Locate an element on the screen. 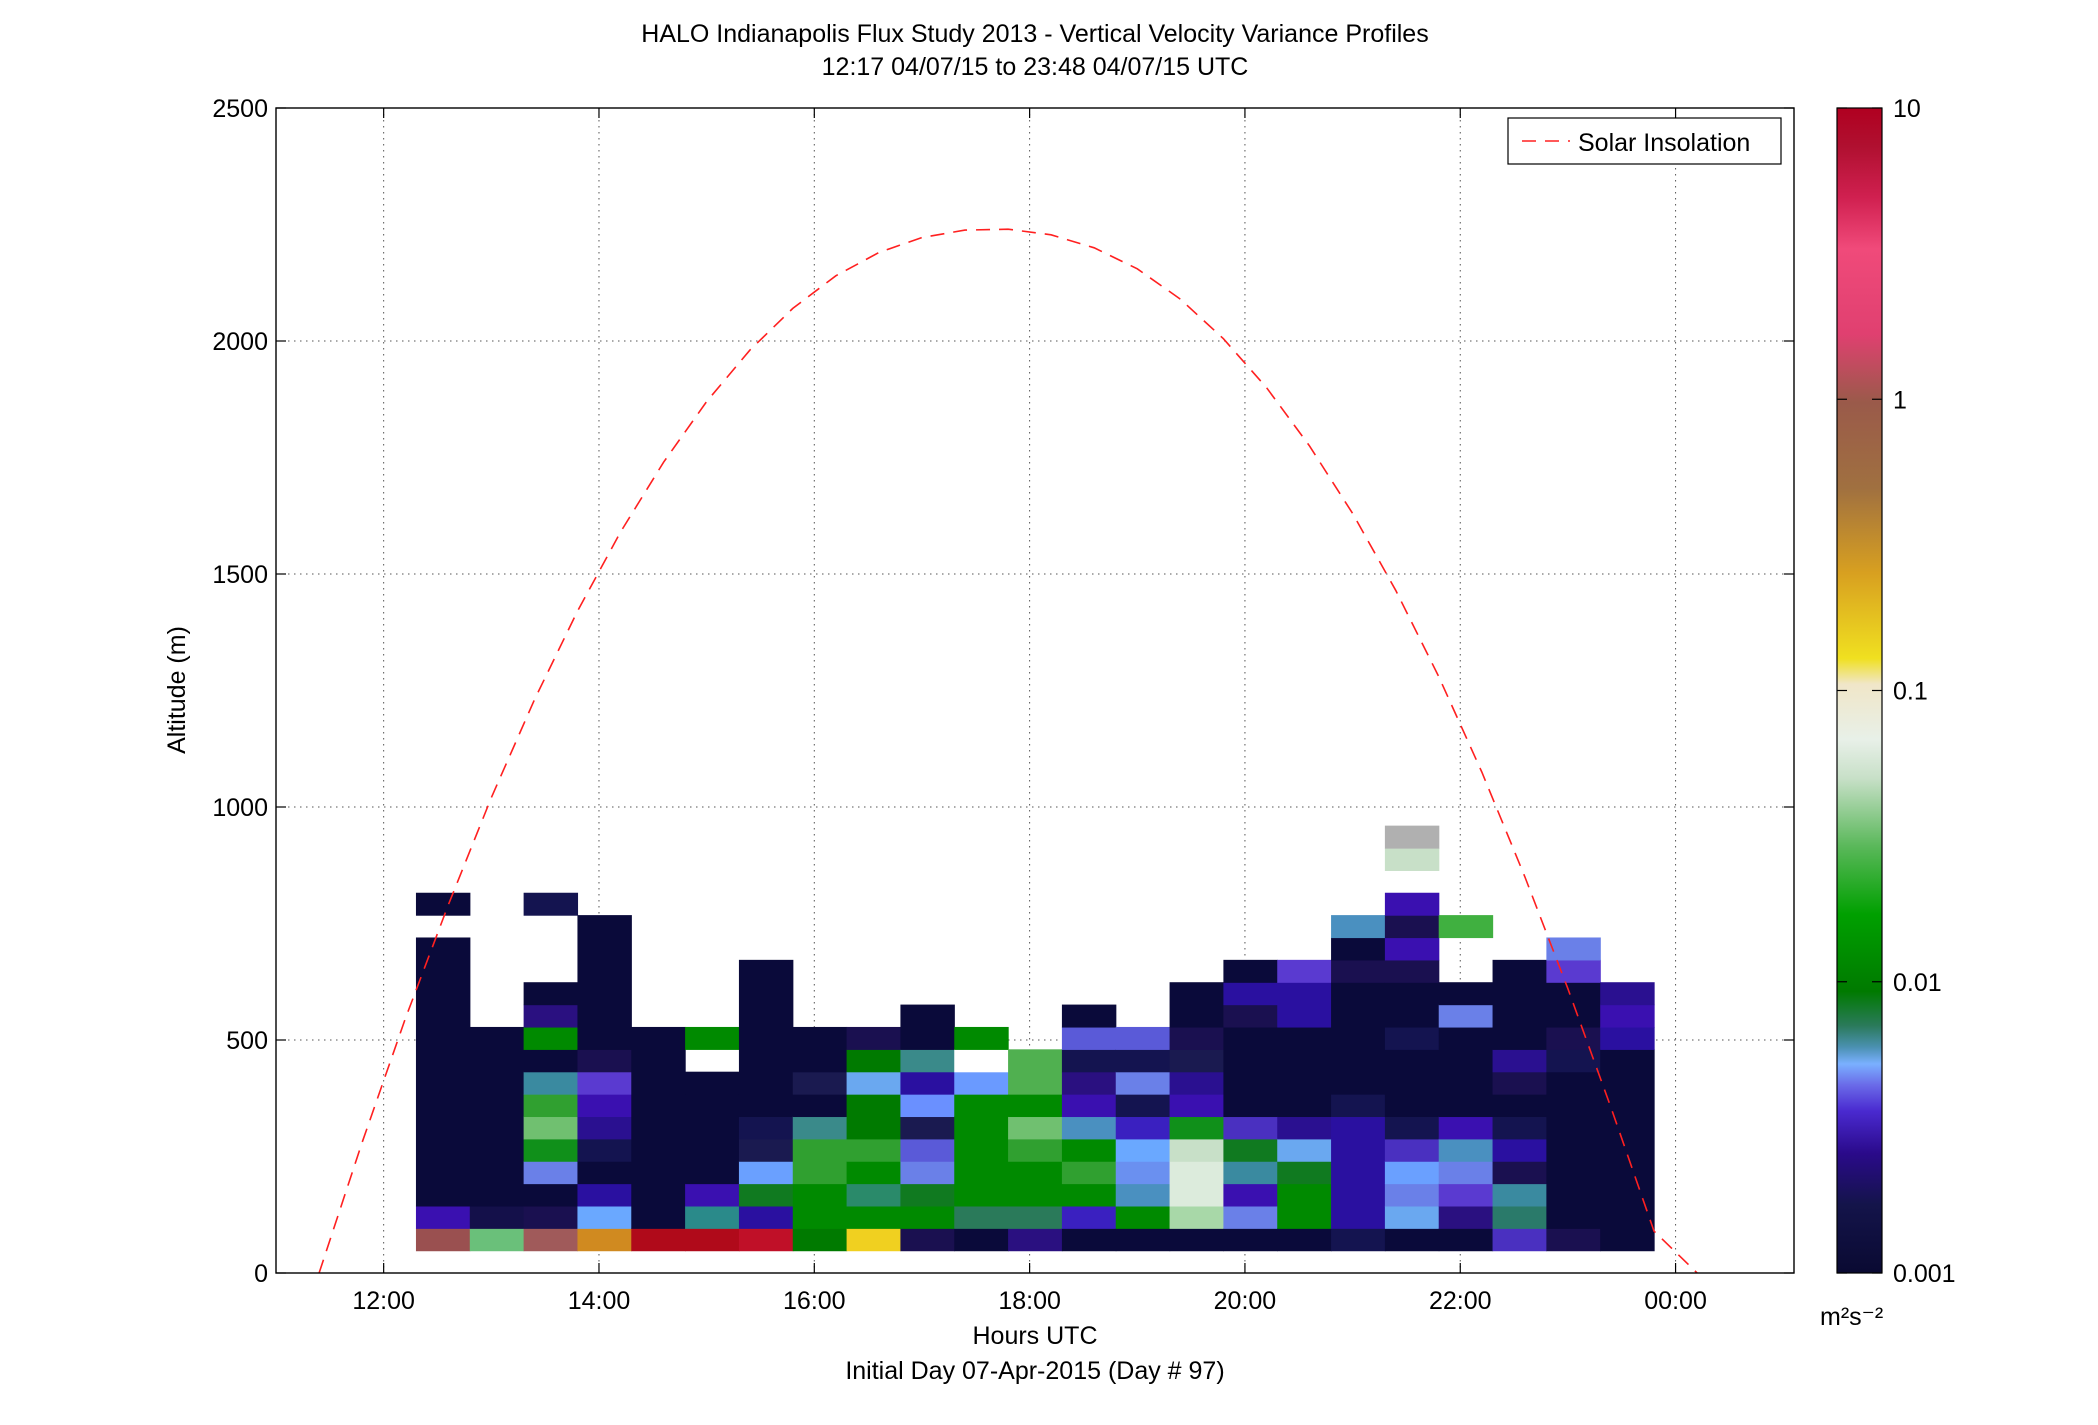 This screenshot has width=2098, height=1425. colorbar-tick-label: 1 is located at coordinates (1900, 400).